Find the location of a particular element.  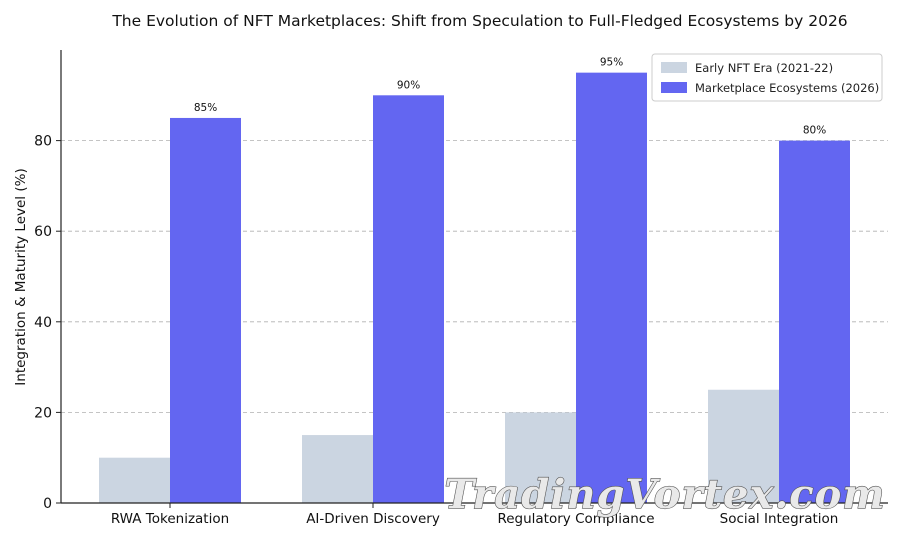

x-tick-label-regulatory-compliance: Regulatory Compliance is located at coordinates (575, 519).